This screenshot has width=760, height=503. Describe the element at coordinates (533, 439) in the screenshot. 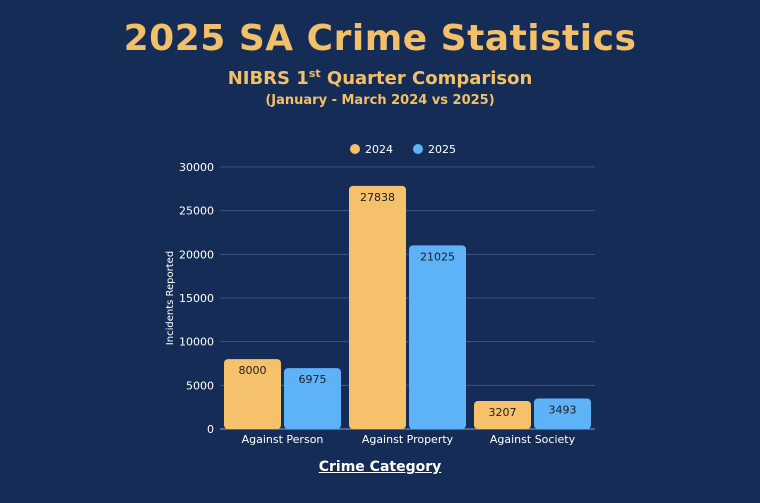

I see `x-tick-label: Against Society` at that location.